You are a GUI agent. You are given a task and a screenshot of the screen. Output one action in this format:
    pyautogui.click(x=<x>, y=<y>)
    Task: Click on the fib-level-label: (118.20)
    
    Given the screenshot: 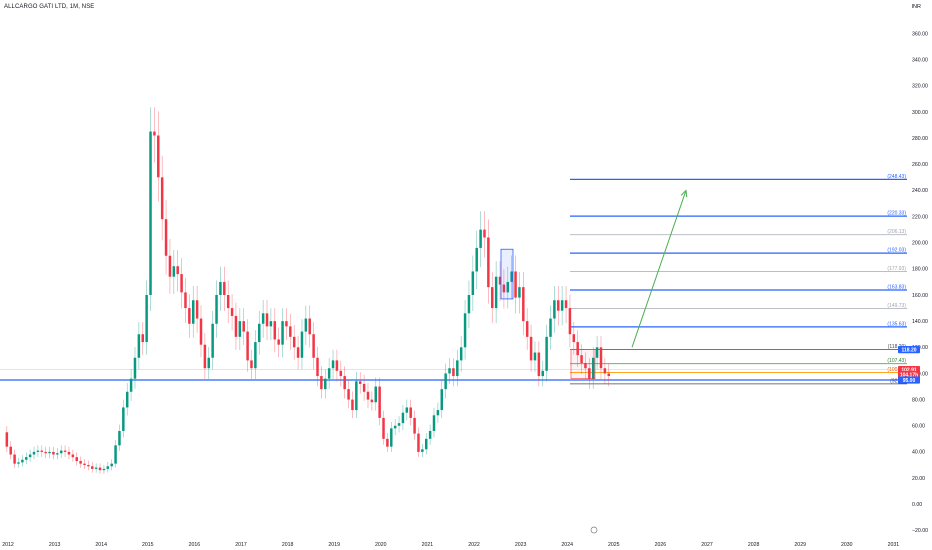 What is the action you would take?
    pyautogui.click(x=897, y=347)
    